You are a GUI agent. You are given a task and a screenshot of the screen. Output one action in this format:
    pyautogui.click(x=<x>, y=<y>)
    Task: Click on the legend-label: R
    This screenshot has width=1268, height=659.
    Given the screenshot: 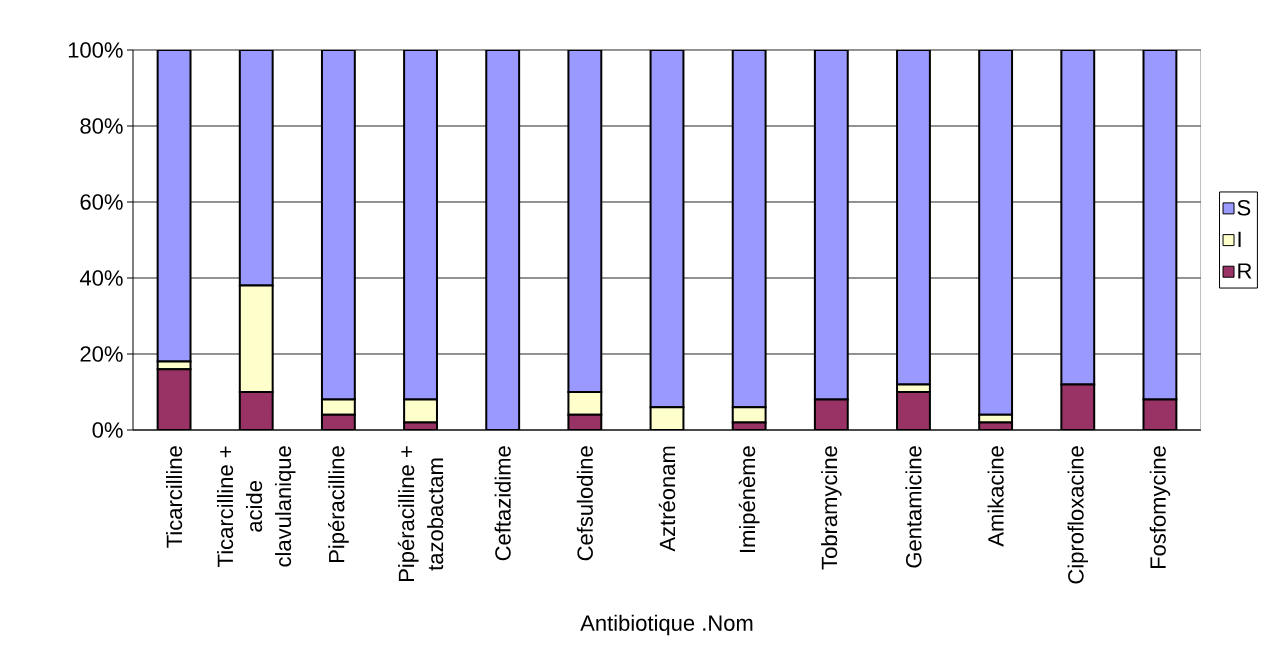 What is the action you would take?
    pyautogui.click(x=1245, y=271)
    